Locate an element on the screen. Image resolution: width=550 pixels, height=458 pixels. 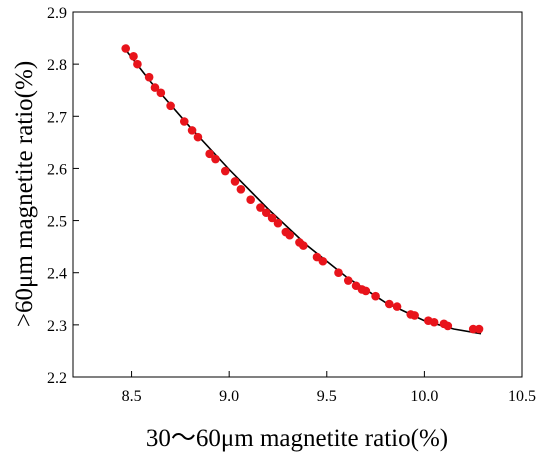
y-tick-label: 2.5 is located at coordinates (57, 222).